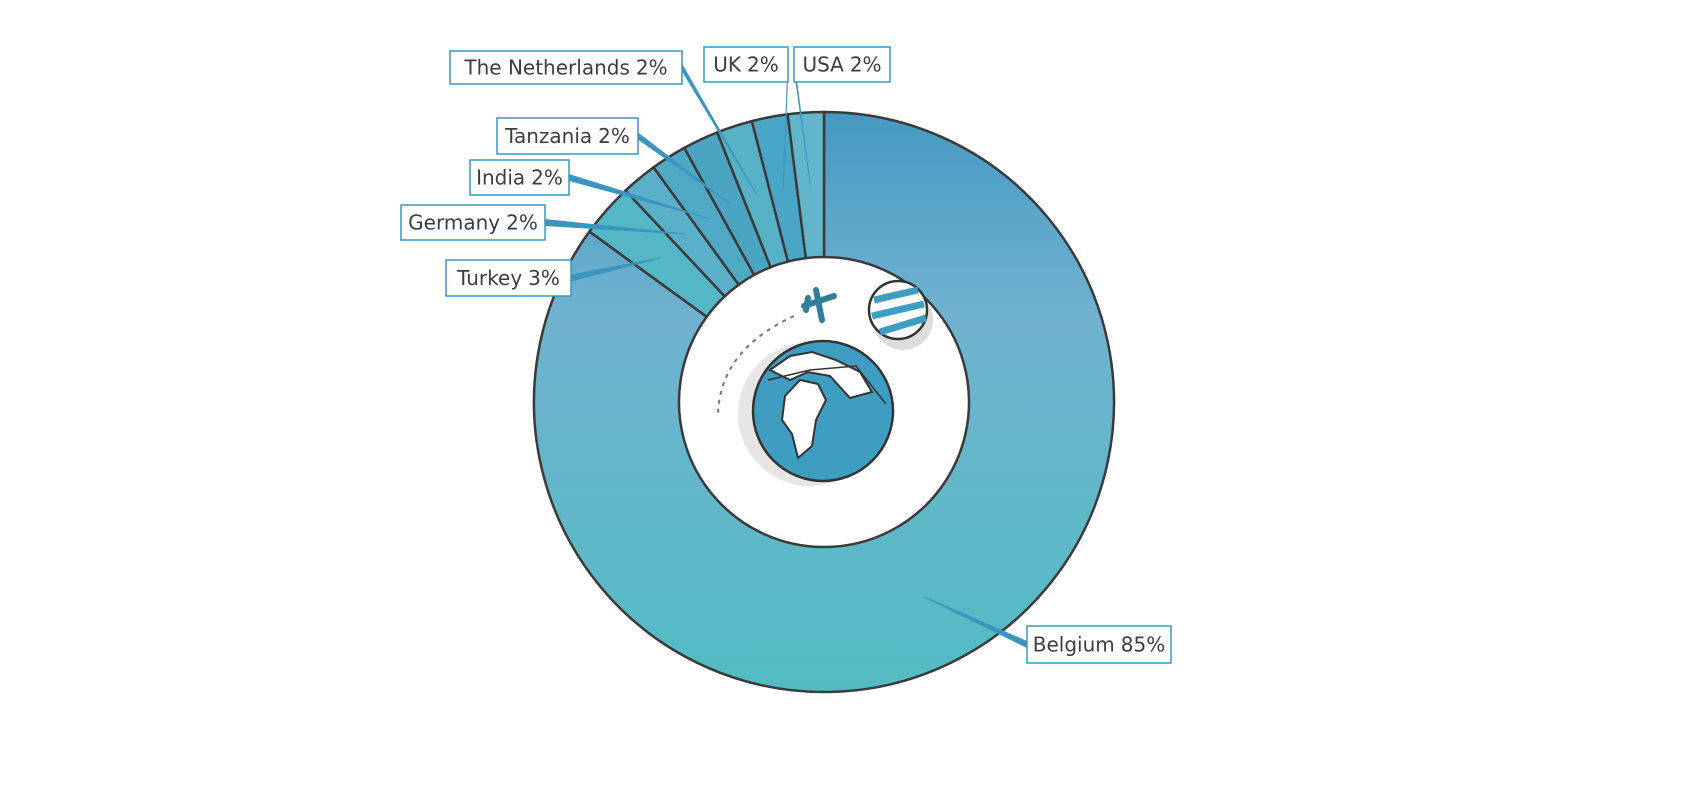  What do you see at coordinates (546, 67) in the screenshot?
I see `label-category: The Netherlands` at bounding box center [546, 67].